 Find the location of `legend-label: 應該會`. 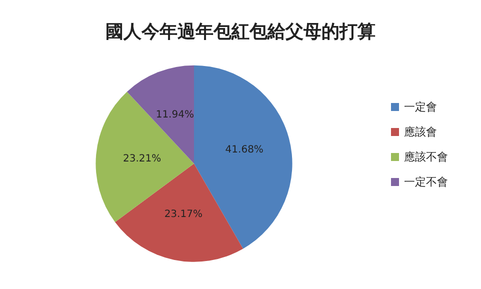

legend-label: 應該會 is located at coordinates (420, 132).